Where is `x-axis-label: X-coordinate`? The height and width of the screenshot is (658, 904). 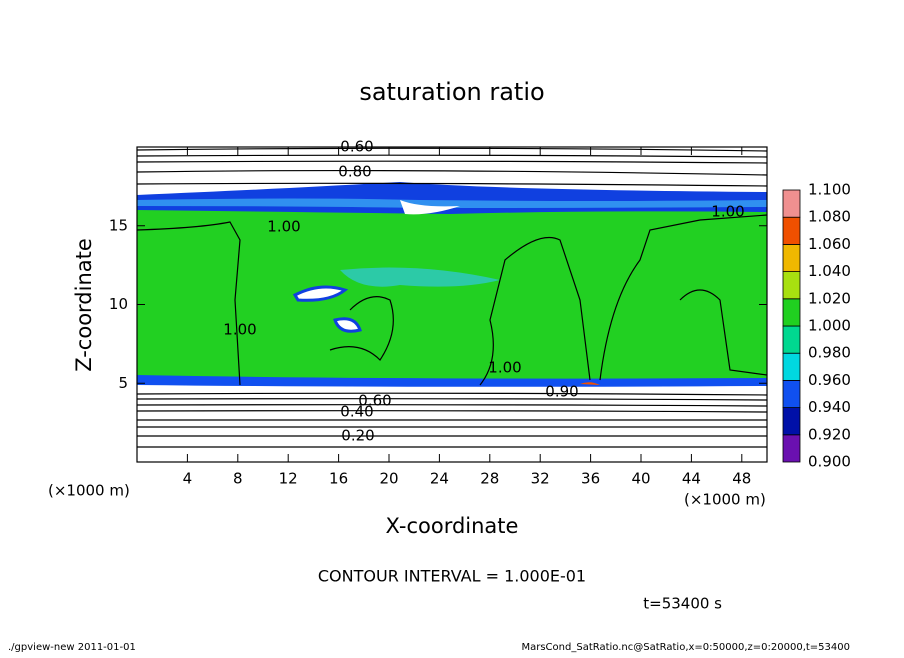 x-axis-label: X-coordinate is located at coordinates (452, 526).